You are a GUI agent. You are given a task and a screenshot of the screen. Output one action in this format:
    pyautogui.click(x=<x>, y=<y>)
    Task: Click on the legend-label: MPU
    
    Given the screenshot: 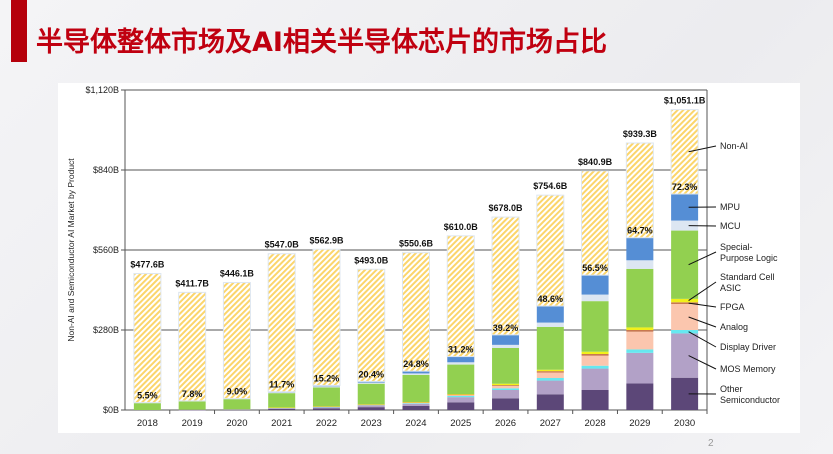 What is the action you would take?
    pyautogui.click(x=730, y=207)
    